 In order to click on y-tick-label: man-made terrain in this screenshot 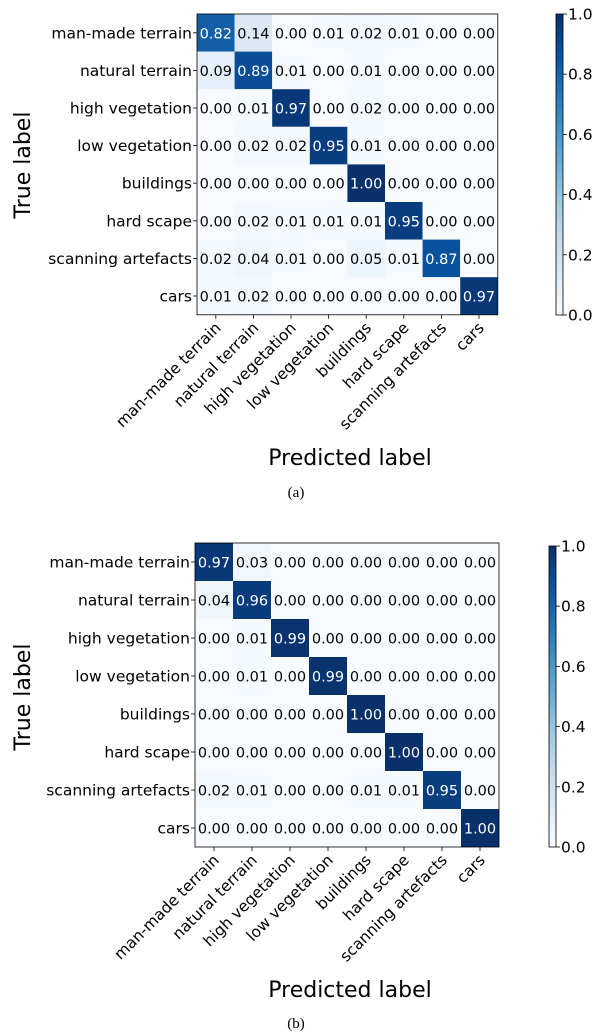, I will do `click(119, 563)`.